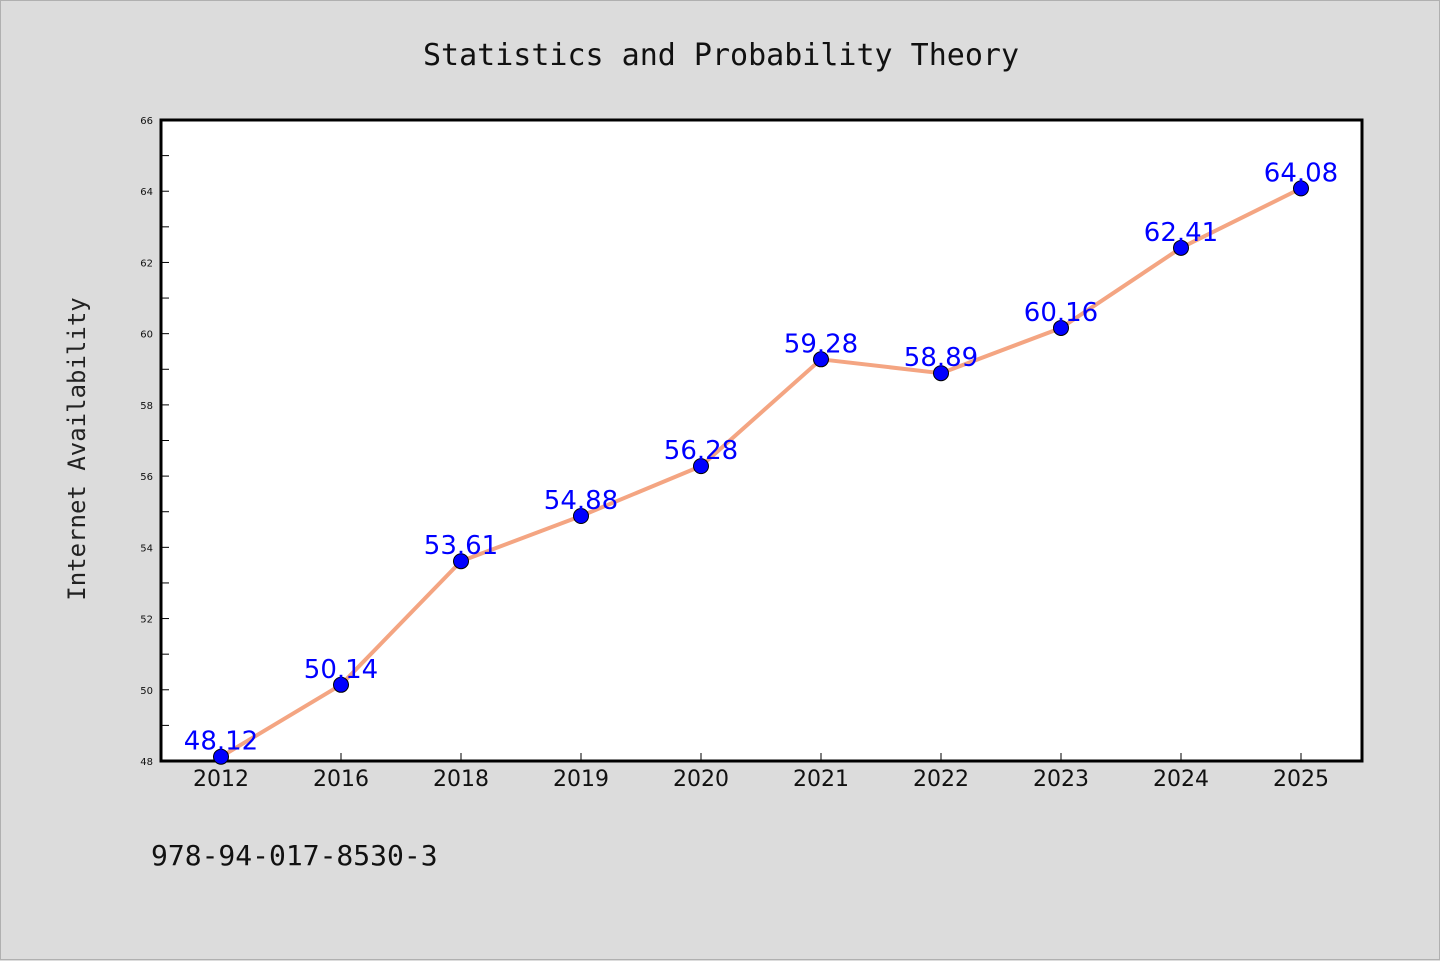 The image size is (1440, 961). Describe the element at coordinates (146, 477) in the screenshot. I see `y-tick-label: 56` at that location.